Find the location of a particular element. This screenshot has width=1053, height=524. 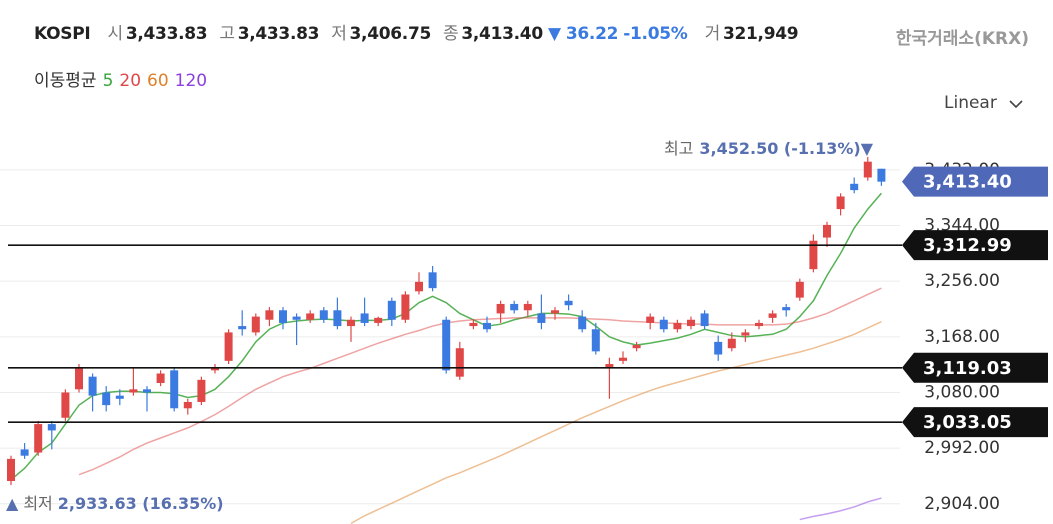

legend-entry: 5 is located at coordinates (108, 81).